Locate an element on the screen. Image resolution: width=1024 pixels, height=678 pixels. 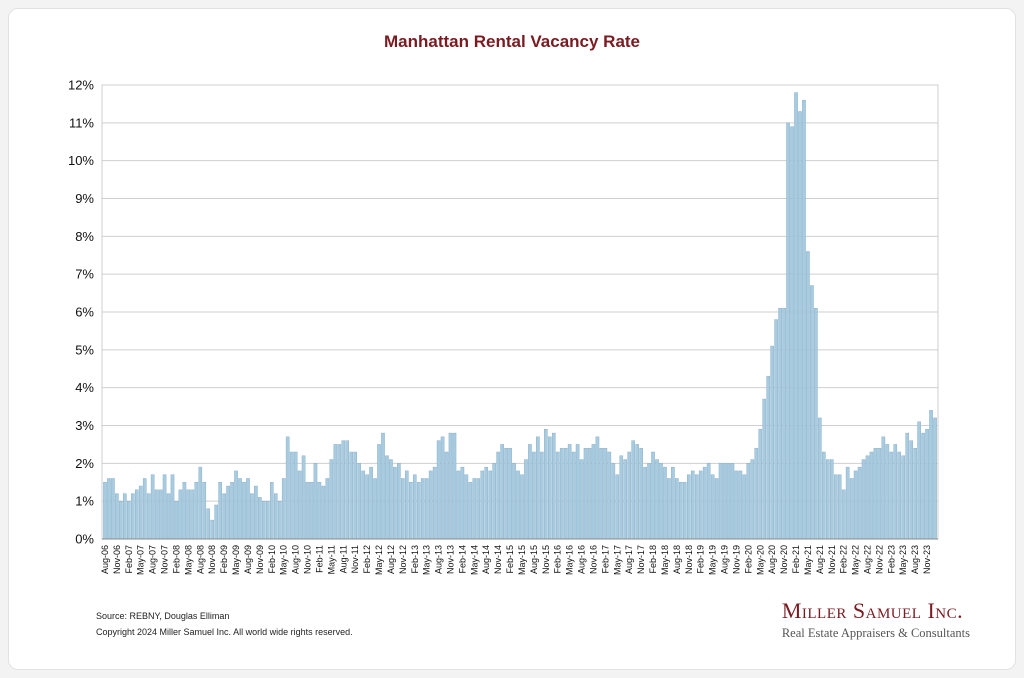
x-tick-label: Nov-10 is located at coordinates (308, 559).